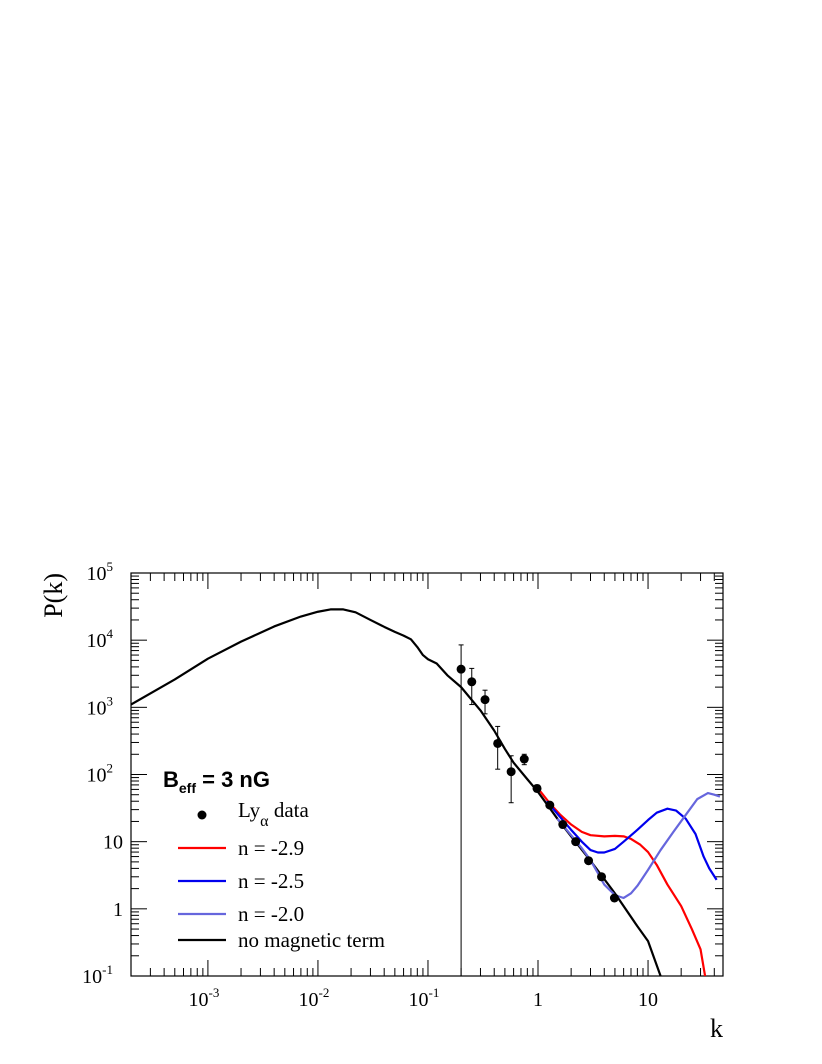 This screenshot has height=1064, width=822. I want to click on legend-label: no magnetic term, so click(311, 940).